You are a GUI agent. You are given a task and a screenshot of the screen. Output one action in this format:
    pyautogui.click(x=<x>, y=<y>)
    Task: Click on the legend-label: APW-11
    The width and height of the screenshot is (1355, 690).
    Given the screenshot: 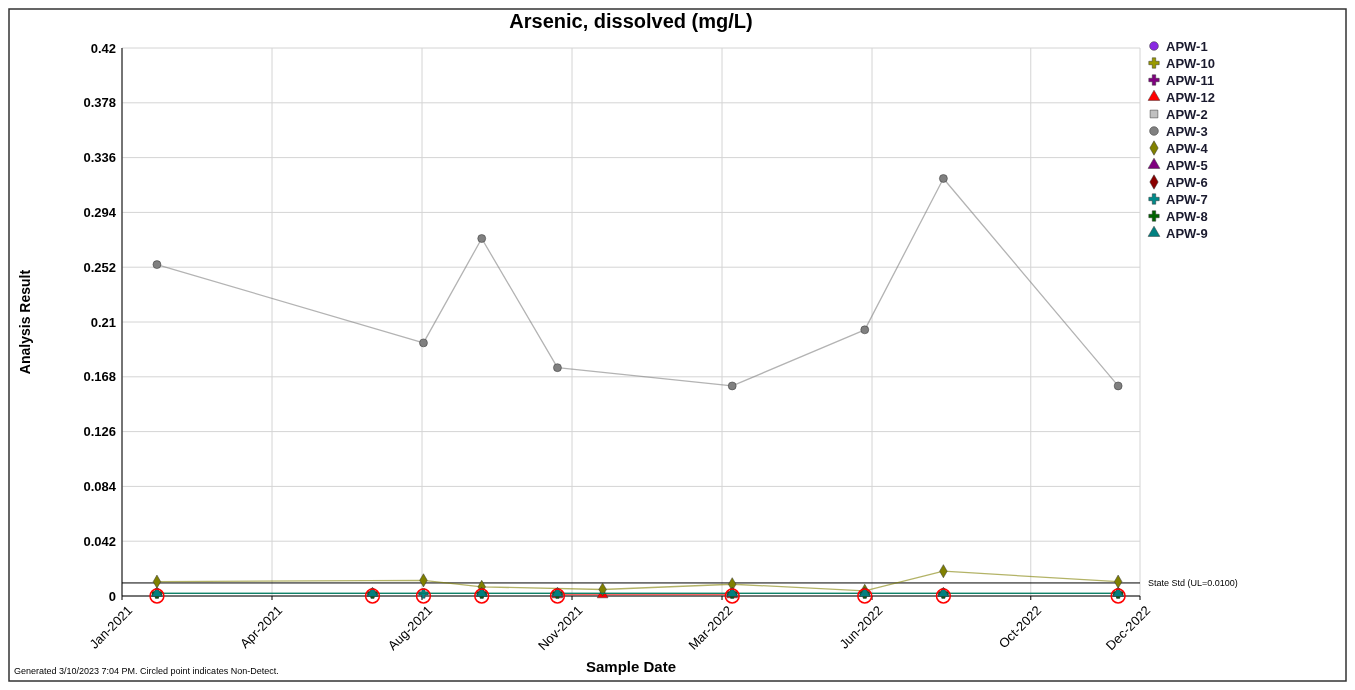 What is the action you would take?
    pyautogui.click(x=1190, y=80)
    